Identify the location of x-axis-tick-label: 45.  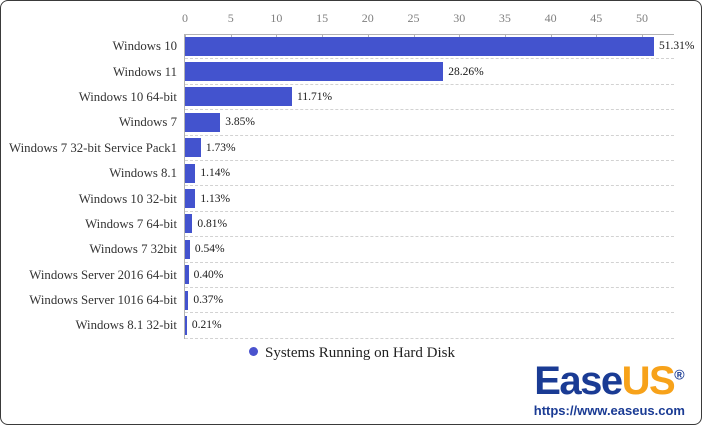
(596, 18).